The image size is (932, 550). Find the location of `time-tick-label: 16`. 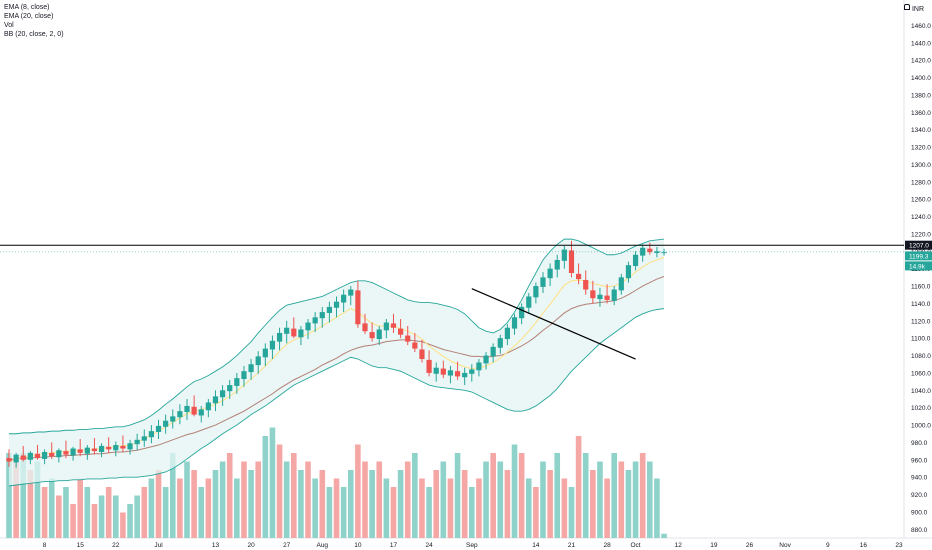

time-tick-label: 16 is located at coordinates (864, 545).